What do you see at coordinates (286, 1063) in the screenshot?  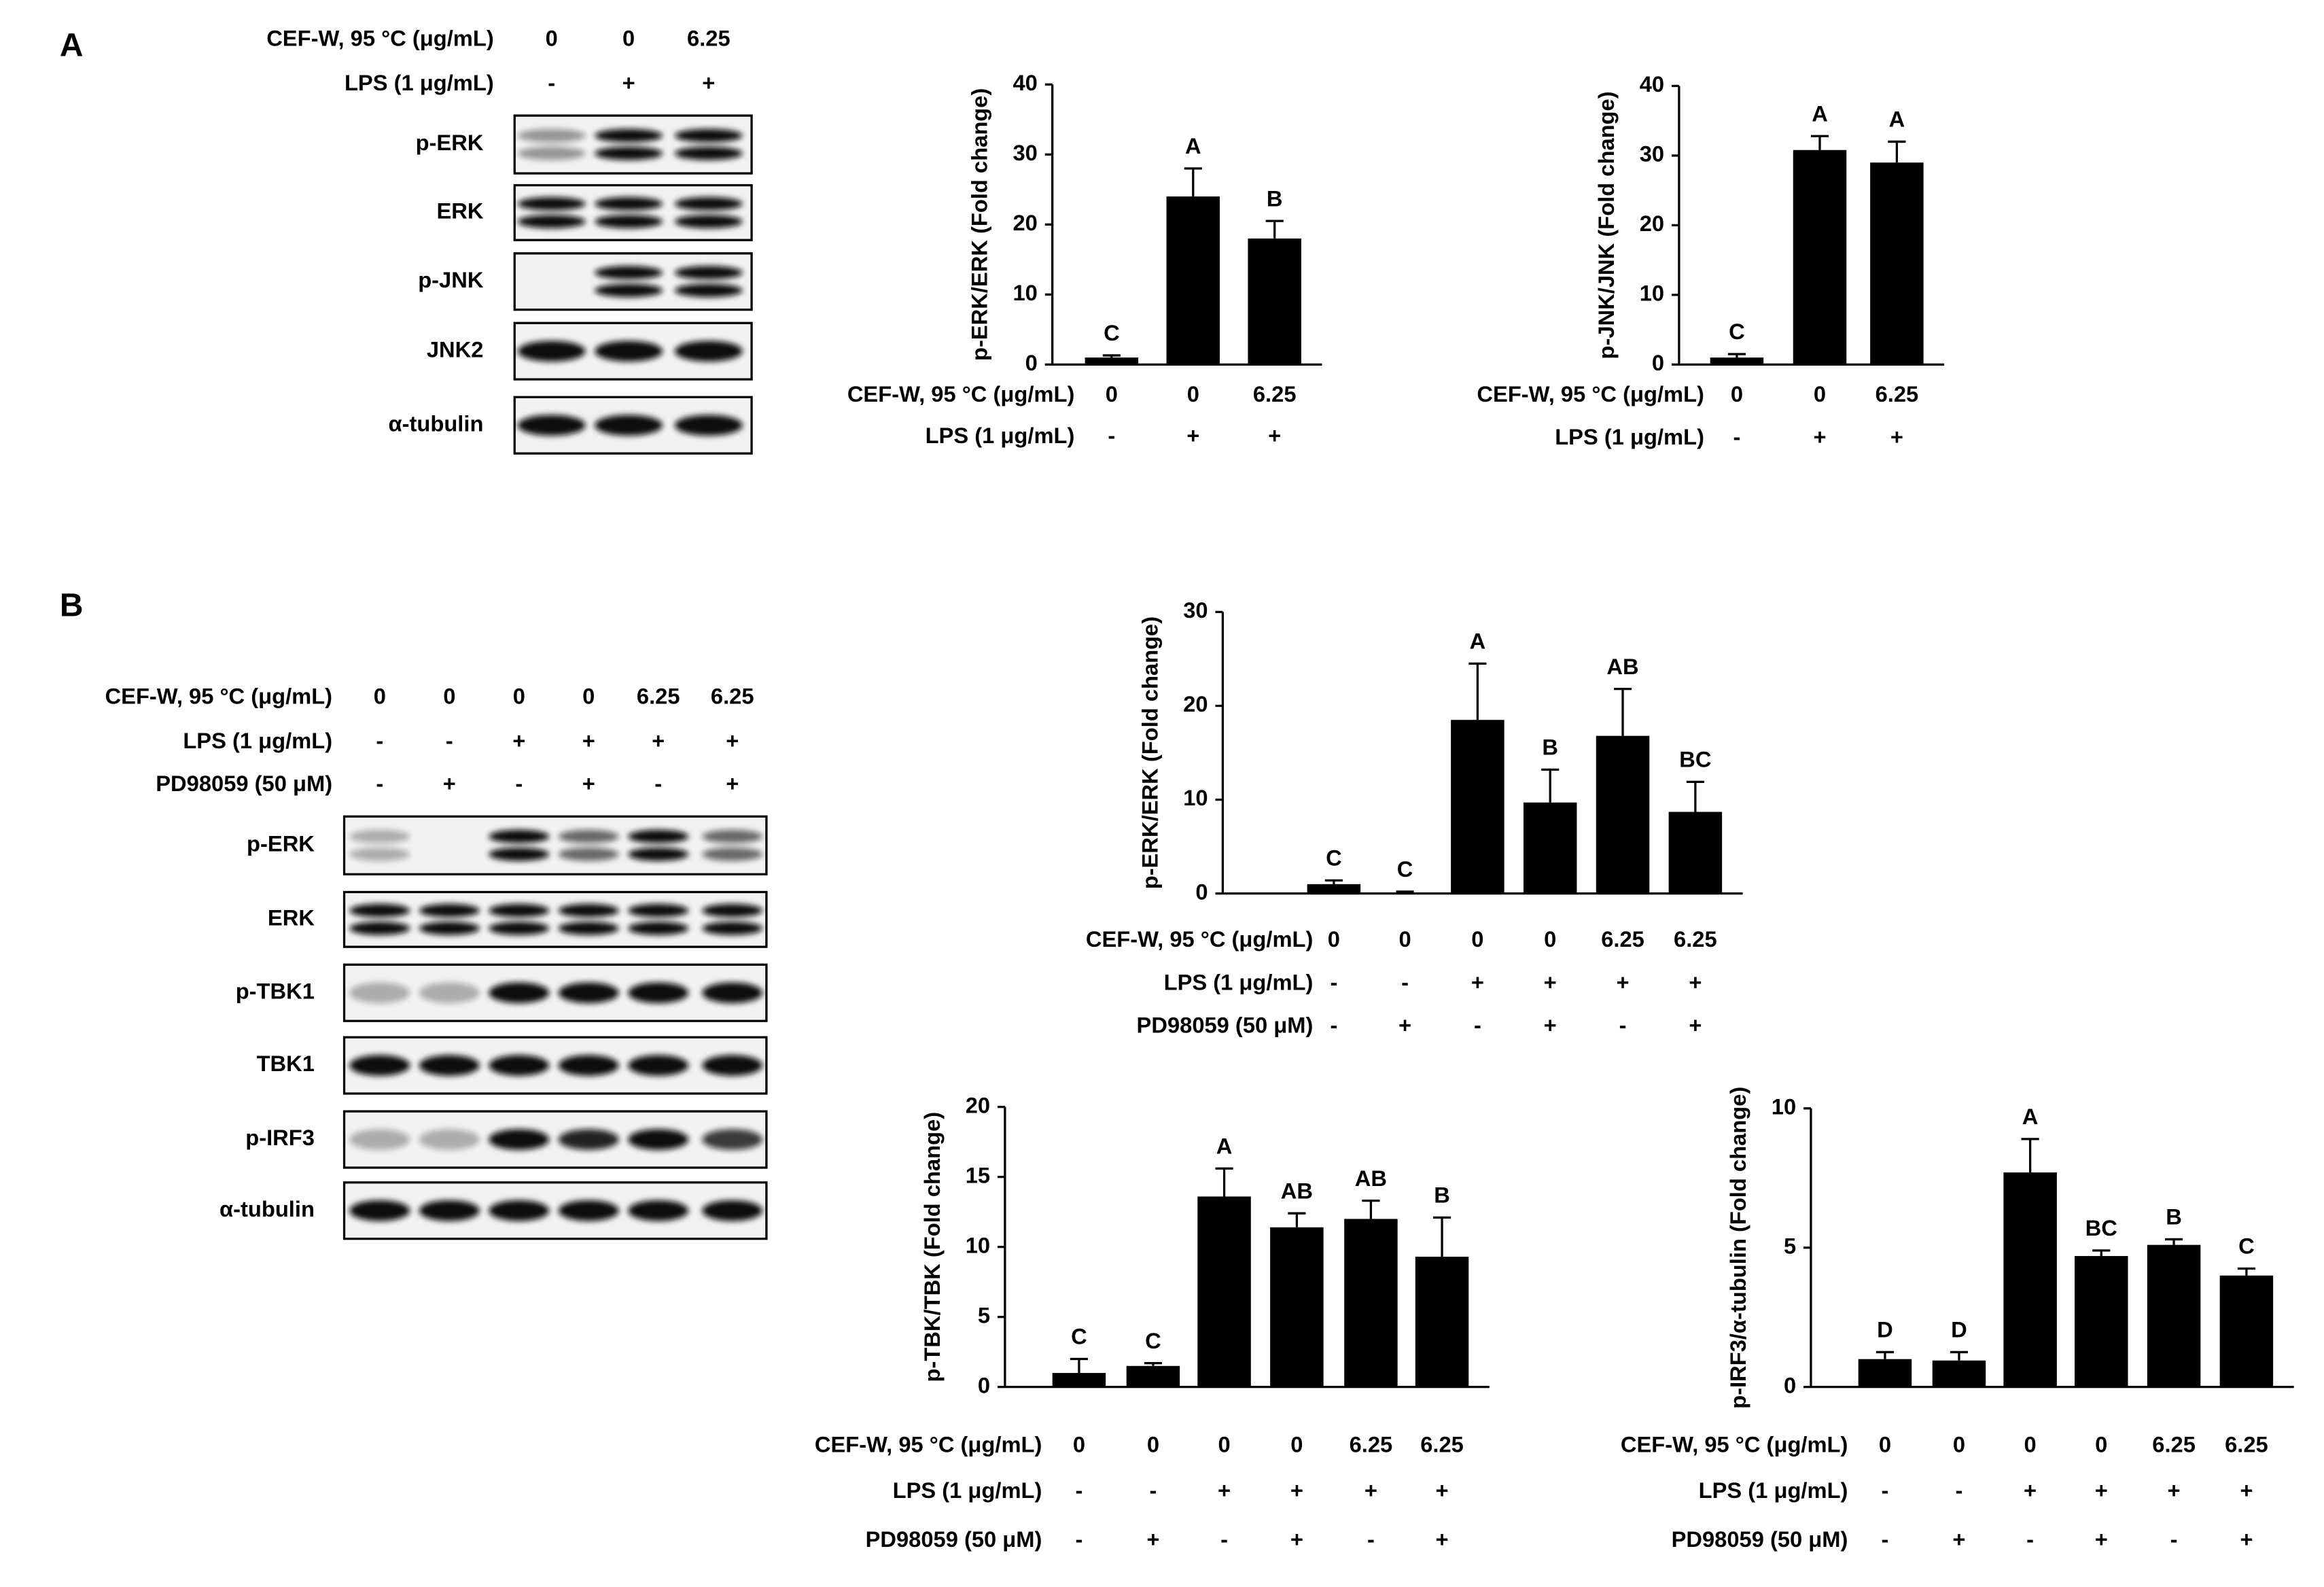 I see `band-label: TBK1` at bounding box center [286, 1063].